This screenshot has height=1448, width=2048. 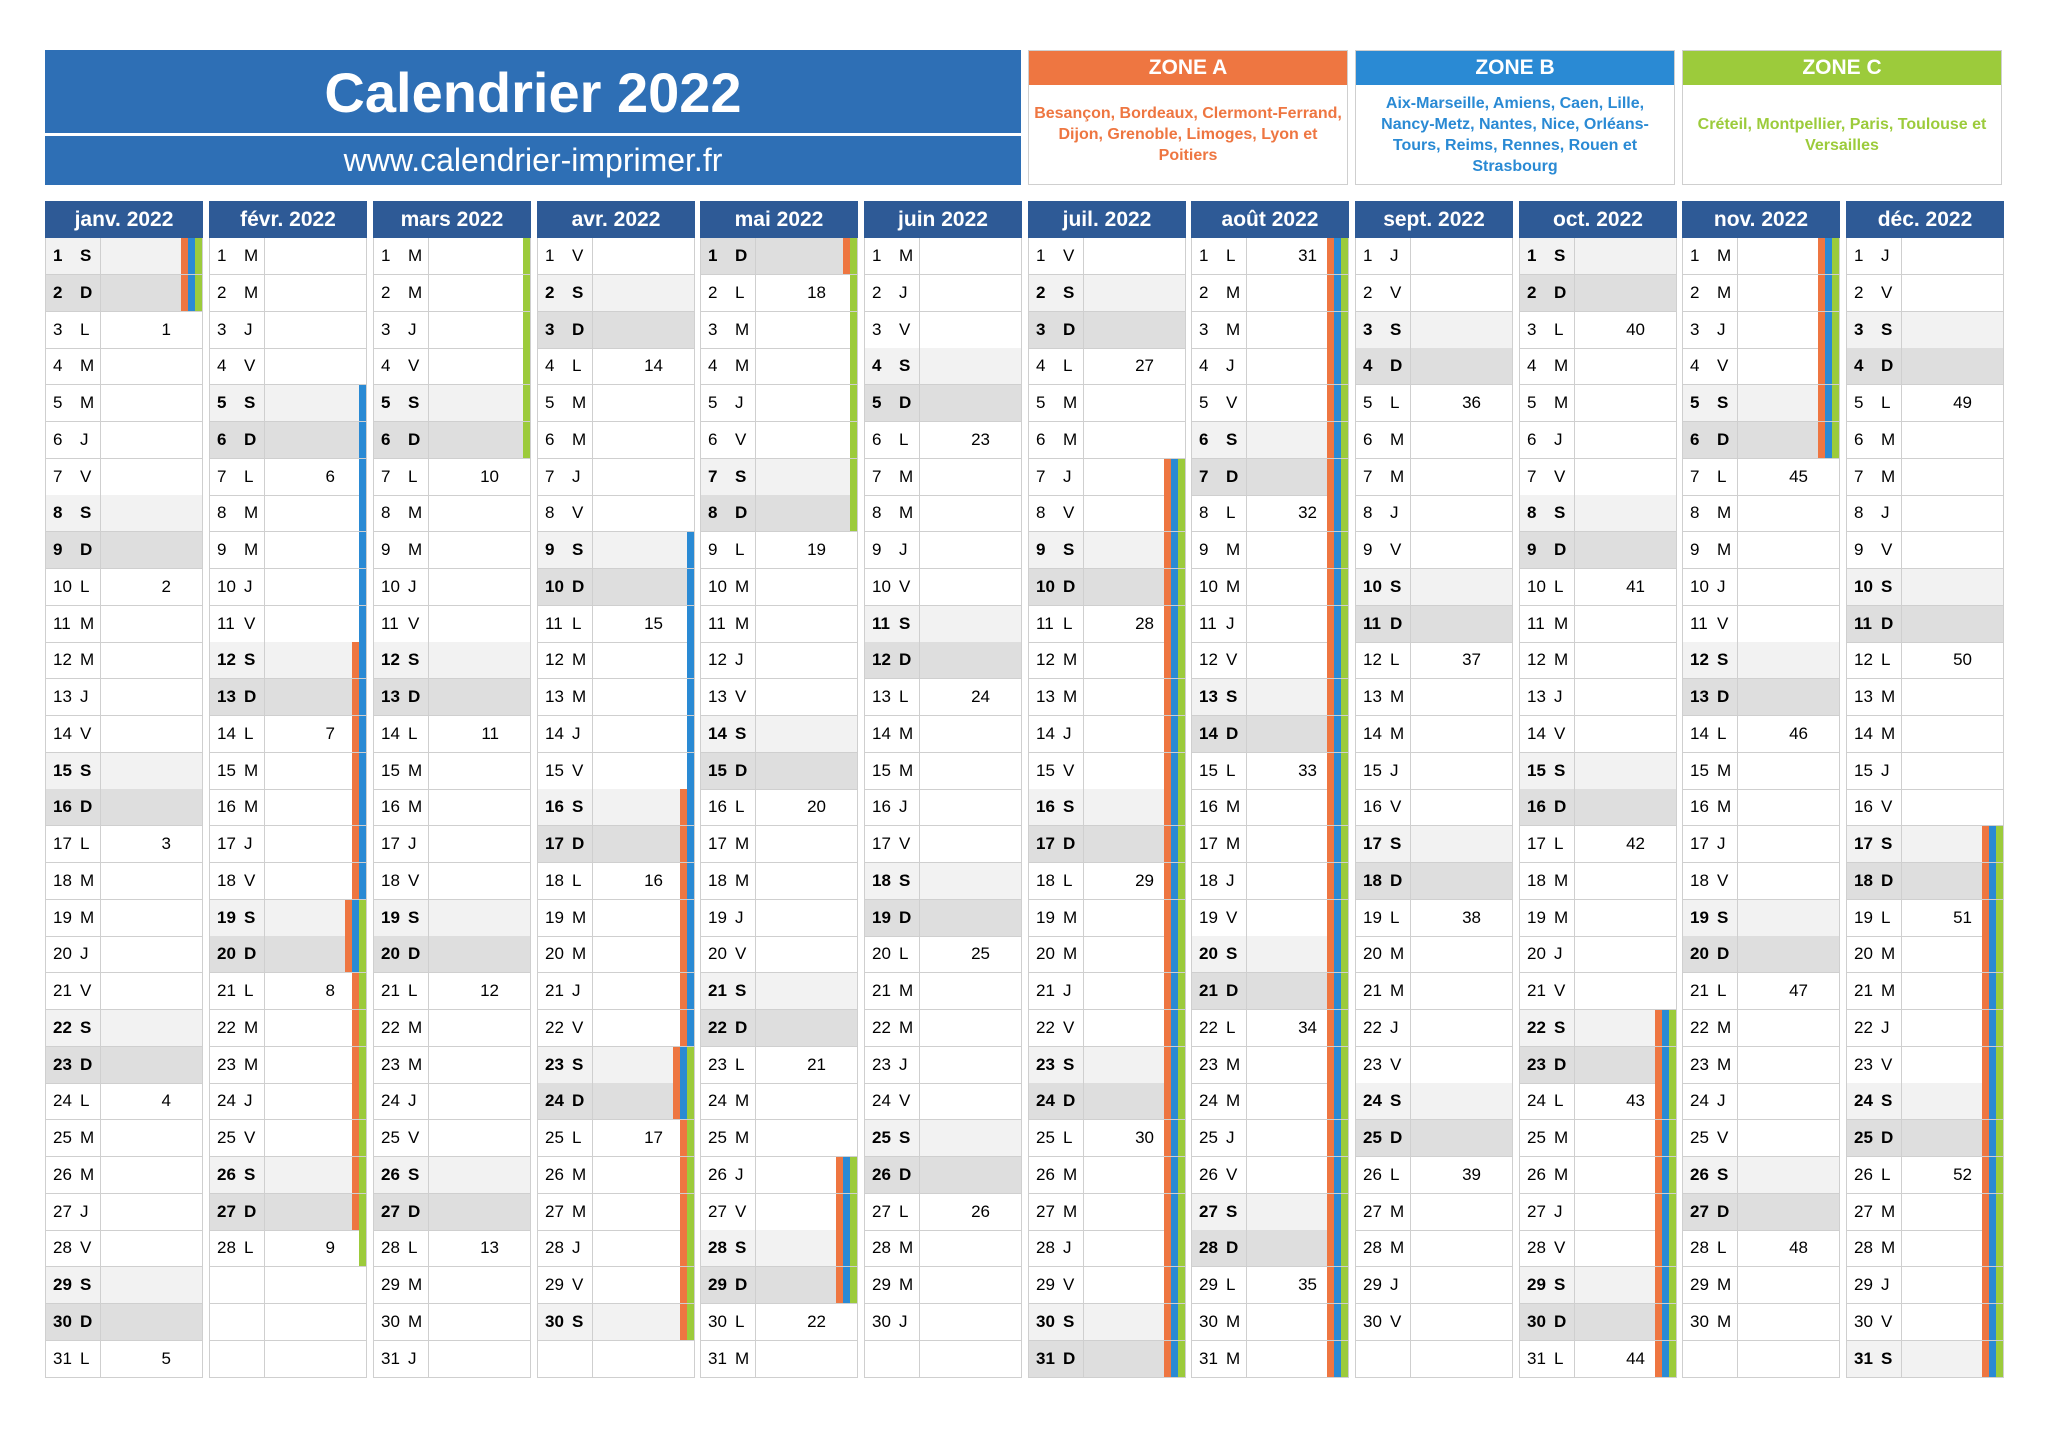 I want to click on day-row: 16 J, so click(x=943, y=808).